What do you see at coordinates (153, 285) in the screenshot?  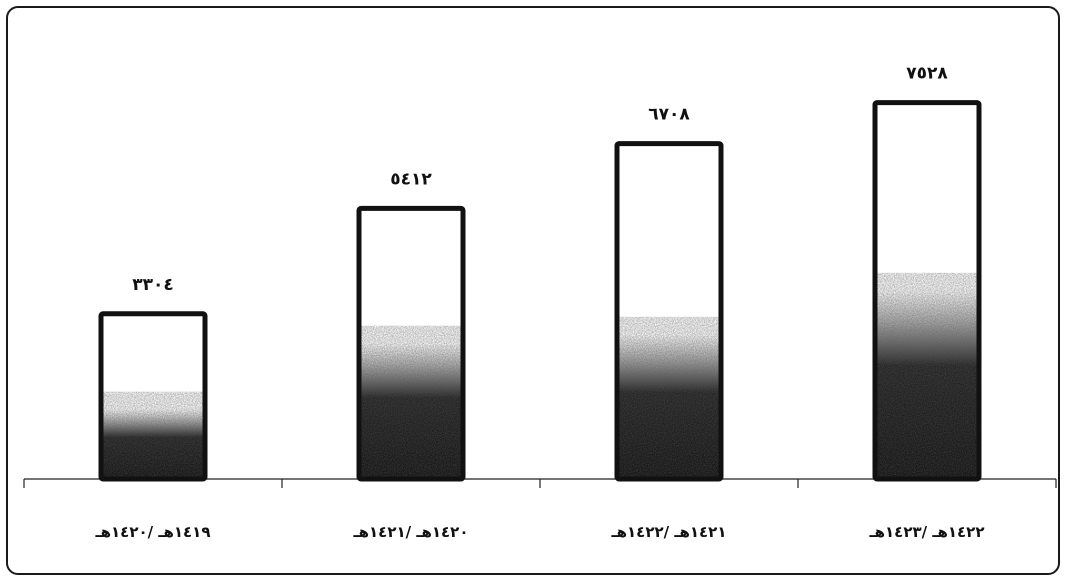 I see `bar-value-label: ٣٣٠٤` at bounding box center [153, 285].